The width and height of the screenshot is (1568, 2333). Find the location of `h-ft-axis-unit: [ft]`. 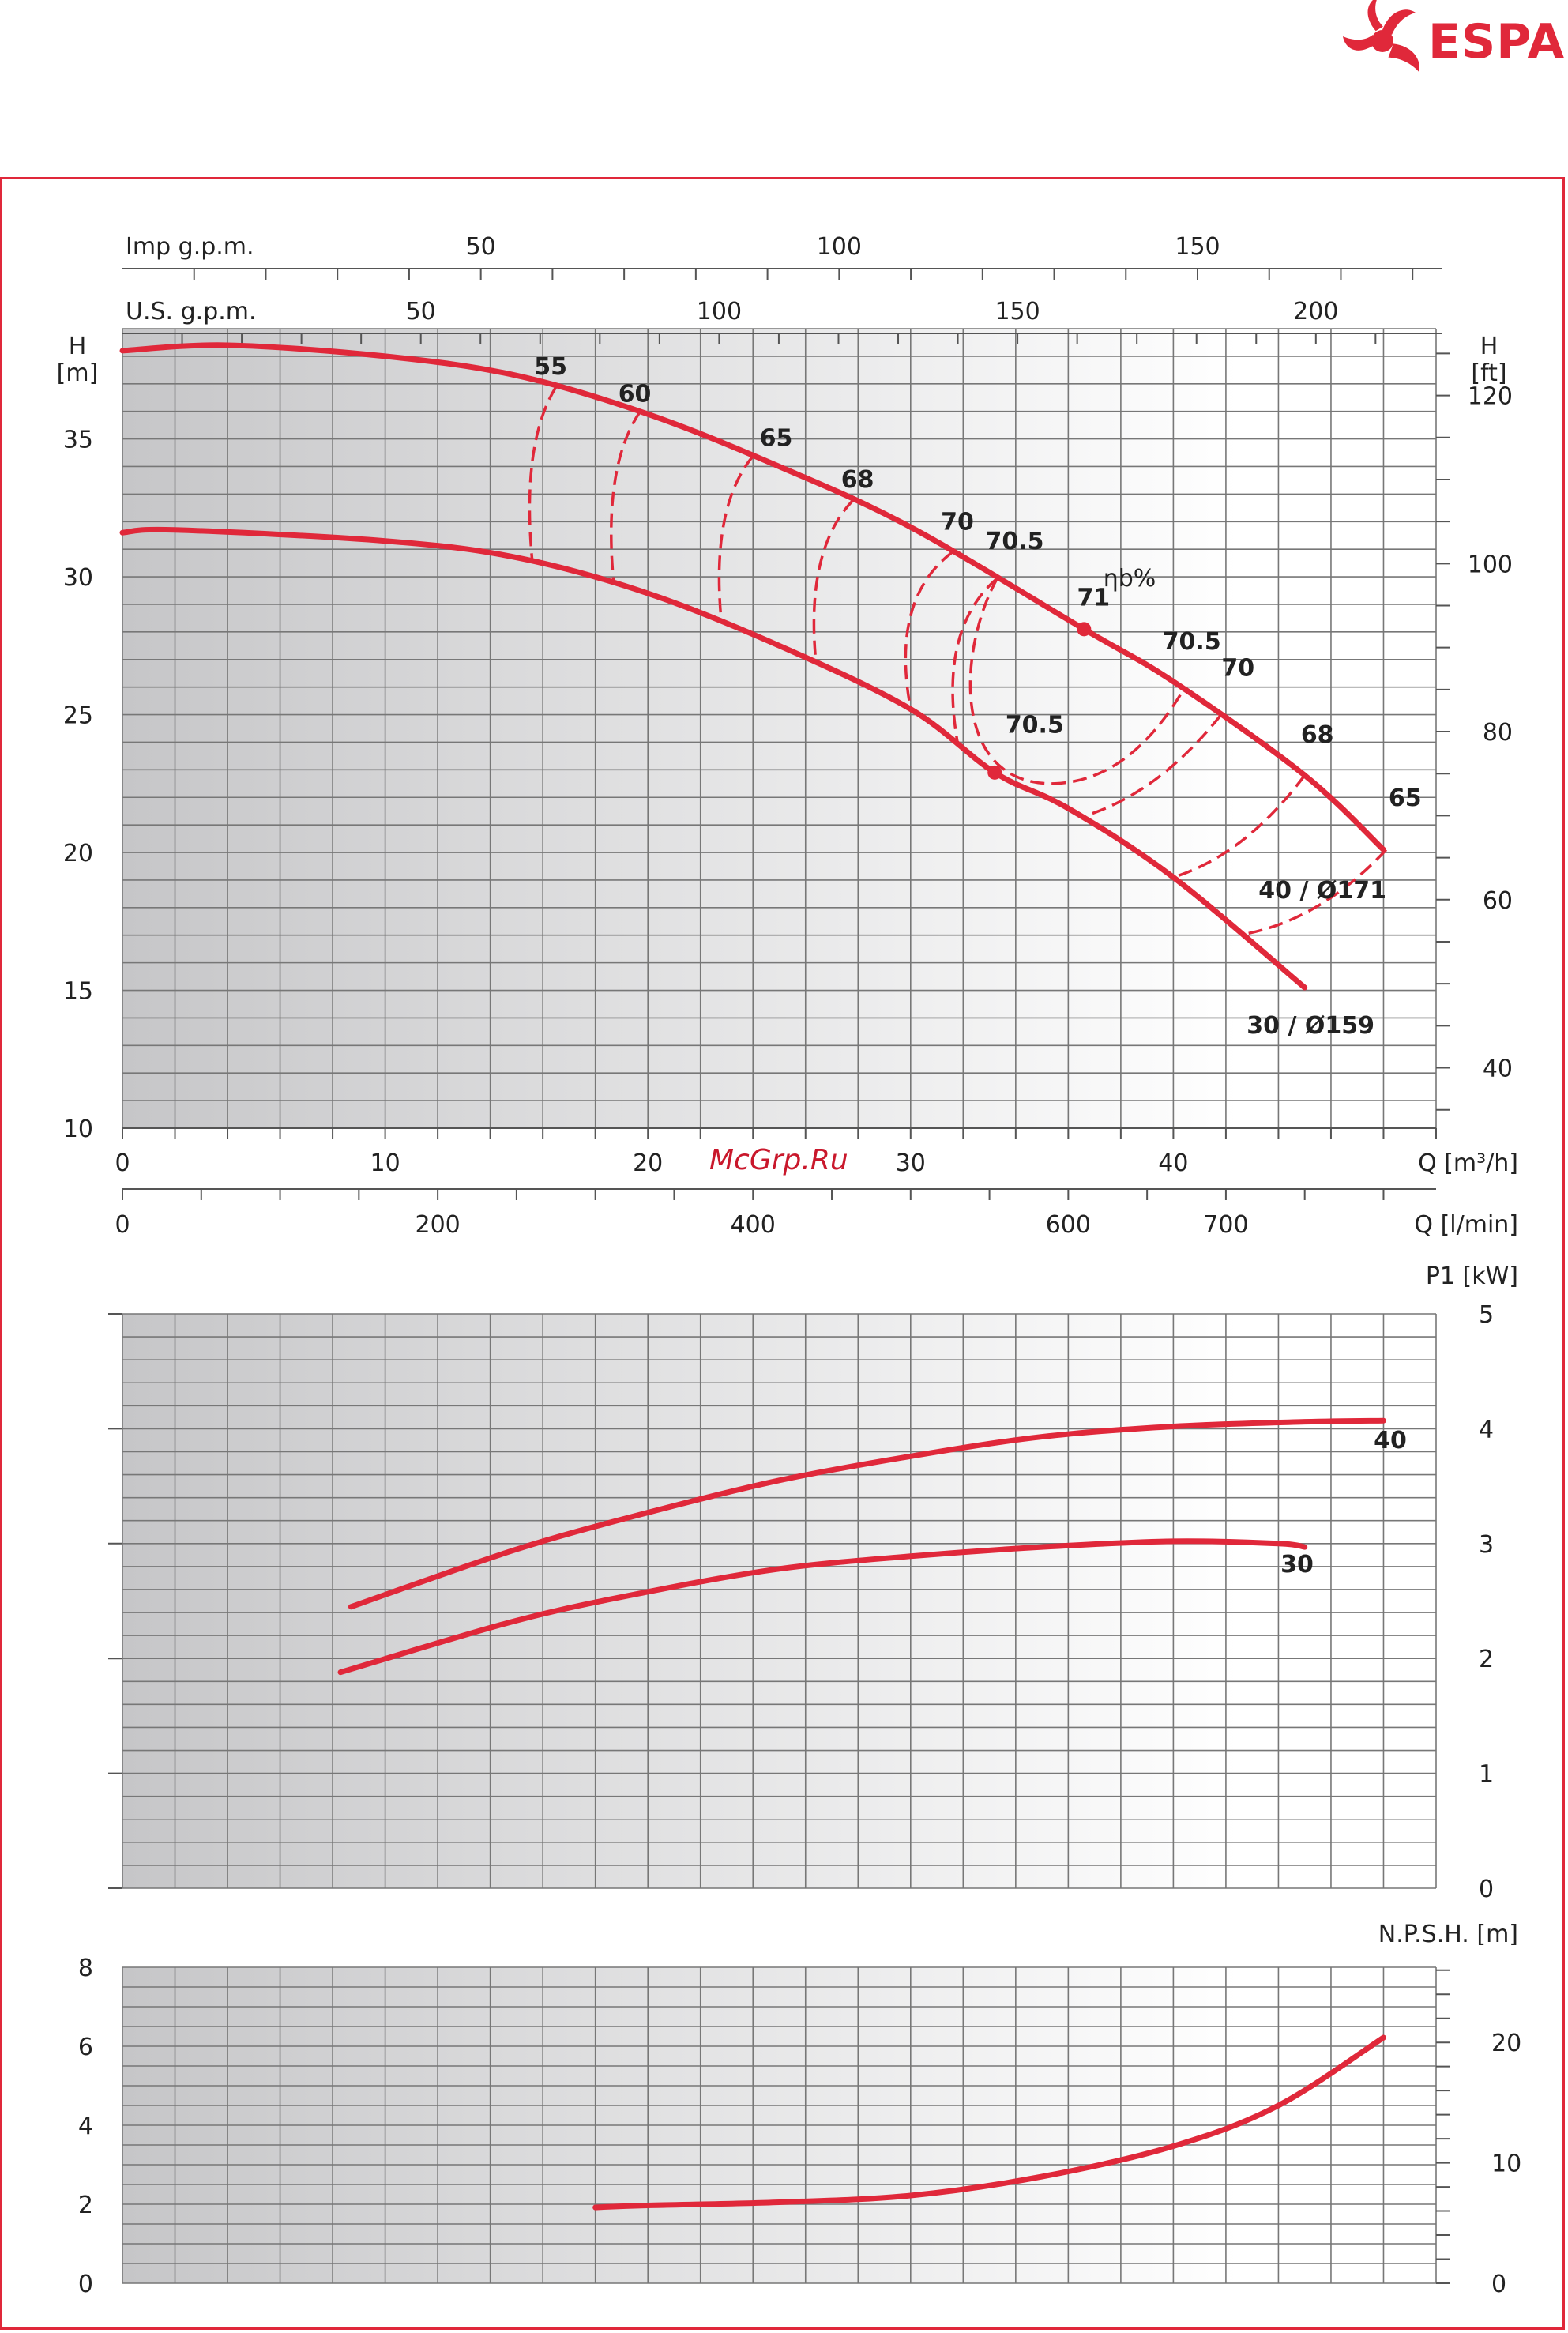

h-ft-axis-unit: [ft] is located at coordinates (1488, 373).